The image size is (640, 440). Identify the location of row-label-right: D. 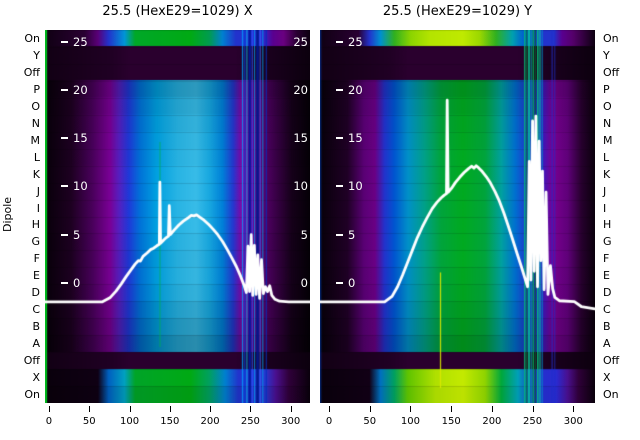
(607, 293).